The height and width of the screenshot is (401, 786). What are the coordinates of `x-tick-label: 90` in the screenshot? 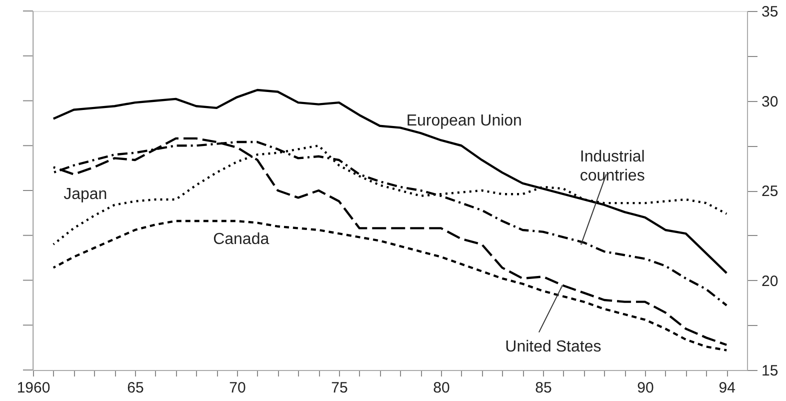 It's located at (645, 388).